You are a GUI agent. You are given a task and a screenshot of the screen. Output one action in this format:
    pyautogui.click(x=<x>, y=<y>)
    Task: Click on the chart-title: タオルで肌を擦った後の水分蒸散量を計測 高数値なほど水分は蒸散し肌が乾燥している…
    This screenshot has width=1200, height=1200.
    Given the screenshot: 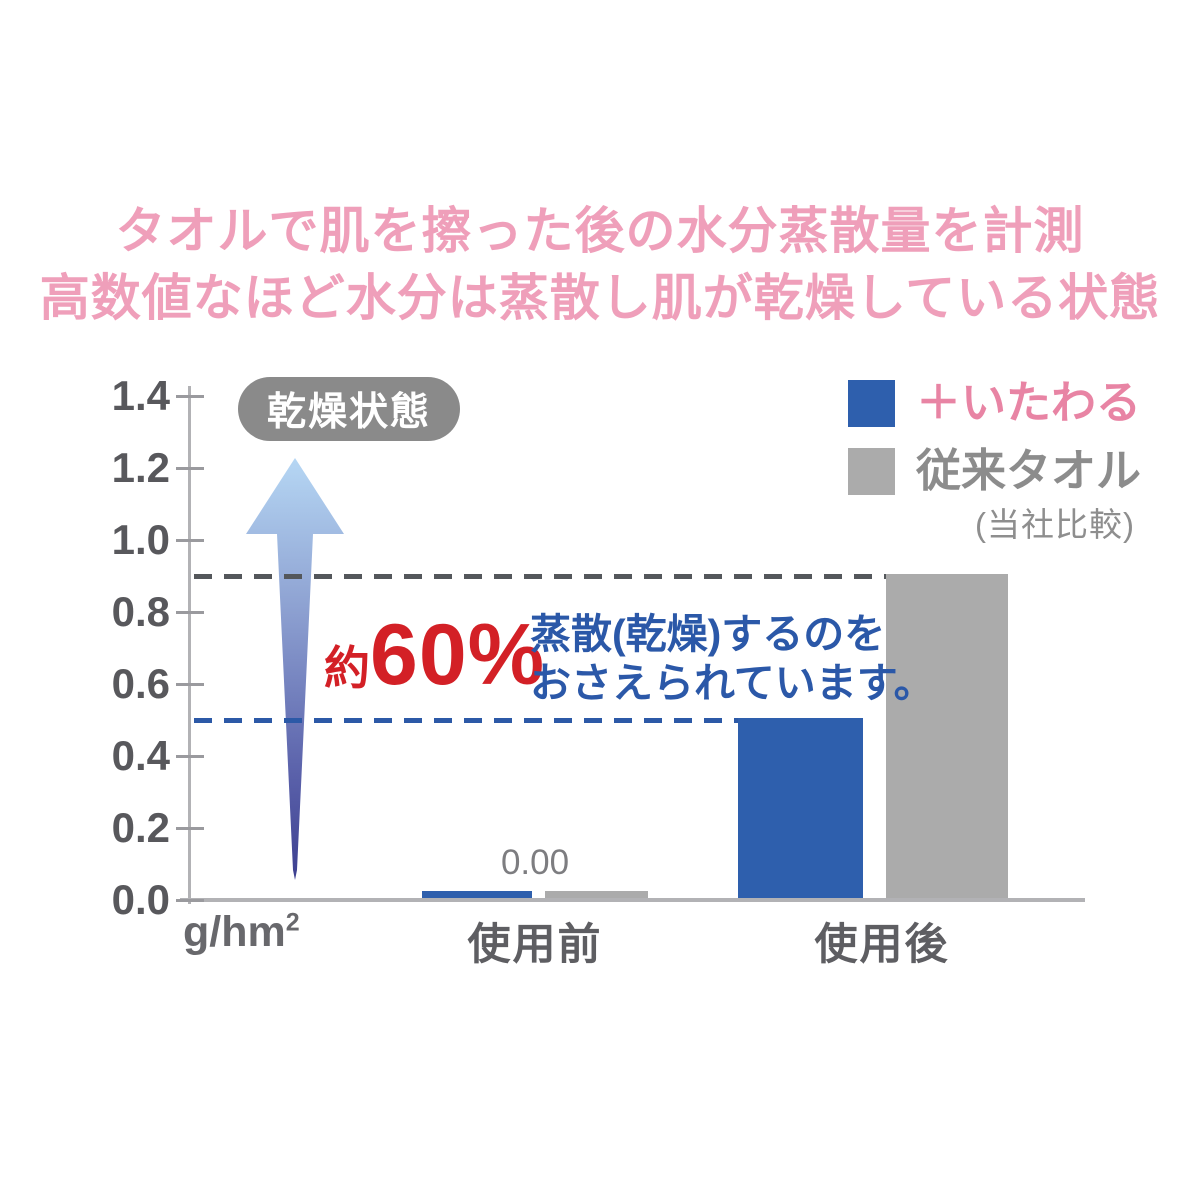 What is the action you would take?
    pyautogui.click(x=600, y=265)
    